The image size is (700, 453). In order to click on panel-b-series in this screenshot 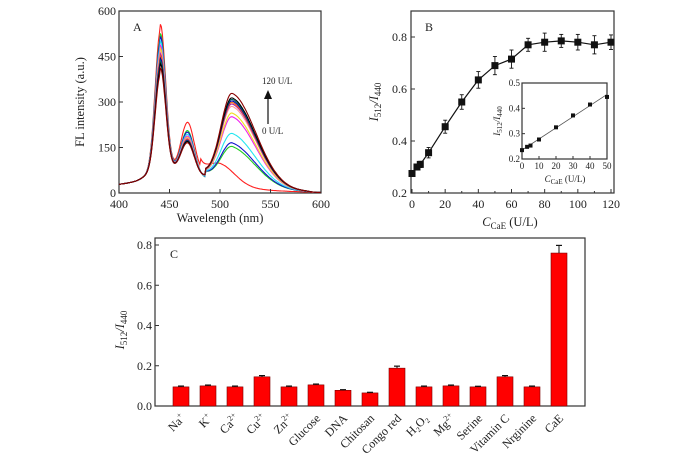, I will do `click(511, 104)`.